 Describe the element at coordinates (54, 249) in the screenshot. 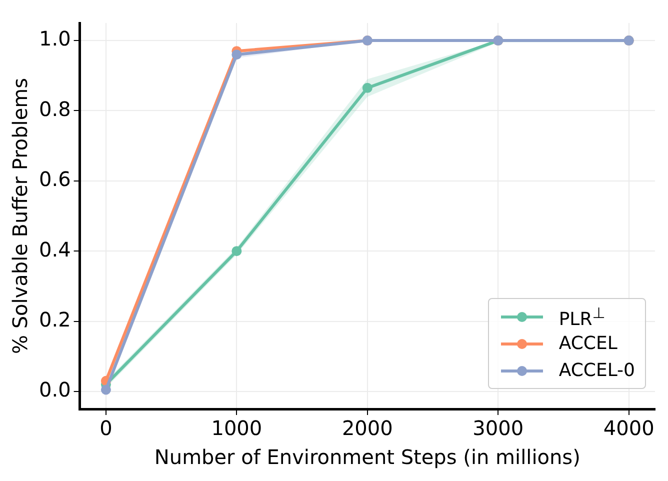

I see `y-tick-label: 0.4` at that location.